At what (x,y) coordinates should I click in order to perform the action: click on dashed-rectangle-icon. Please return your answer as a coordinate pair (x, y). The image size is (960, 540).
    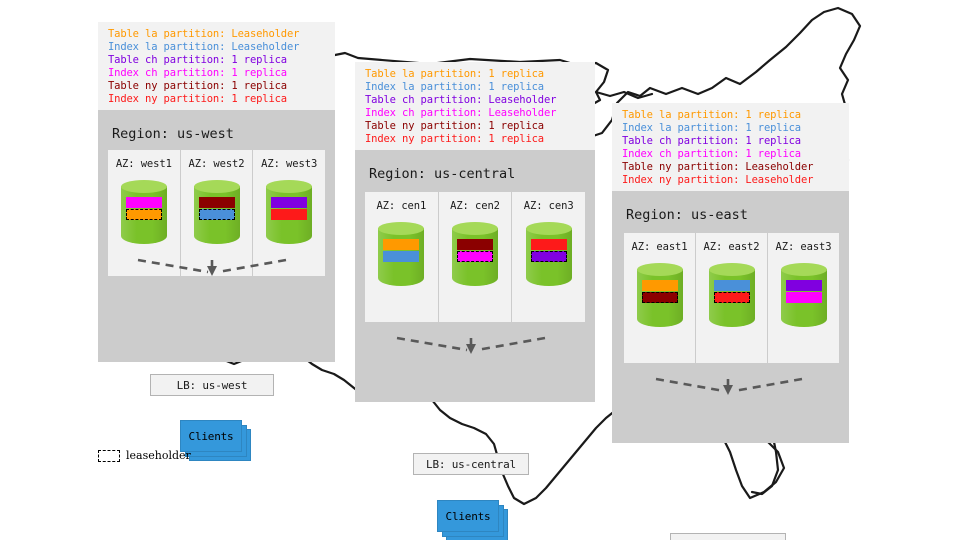
    Looking at the image, I should click on (109, 455).